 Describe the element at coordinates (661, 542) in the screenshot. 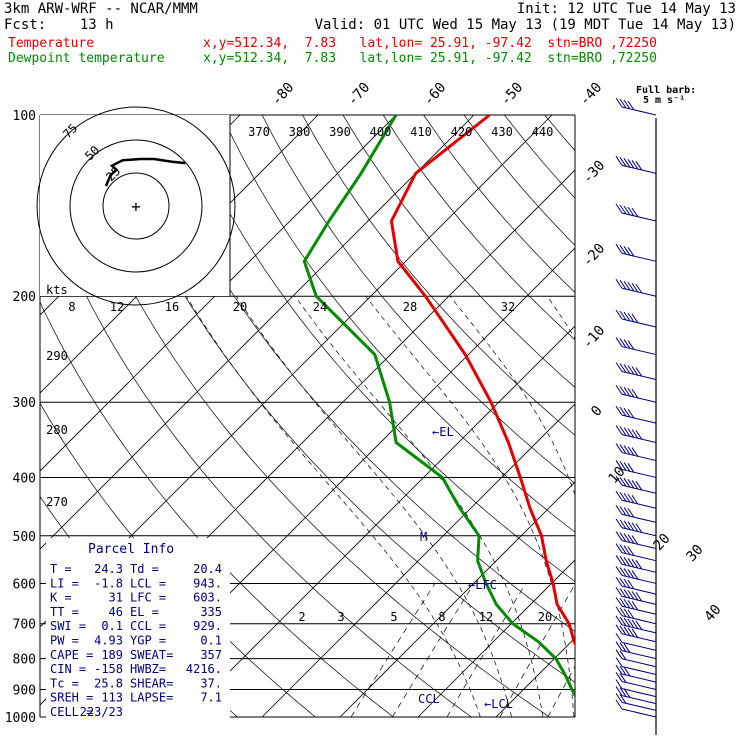

I see `isotherm-label: 20` at that location.